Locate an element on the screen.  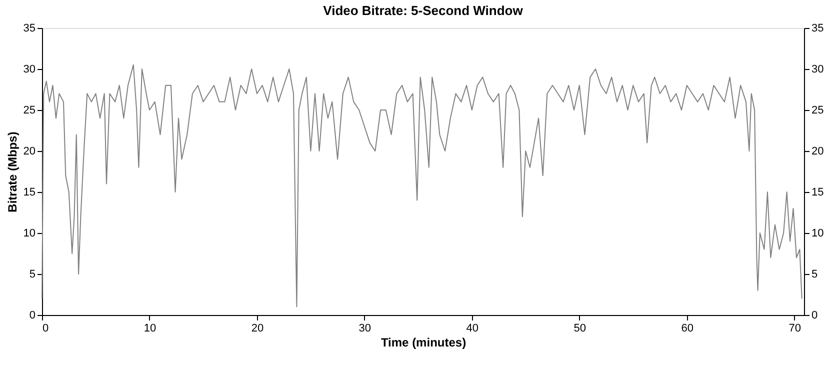
x-tick-label: 70 is located at coordinates (794, 328).